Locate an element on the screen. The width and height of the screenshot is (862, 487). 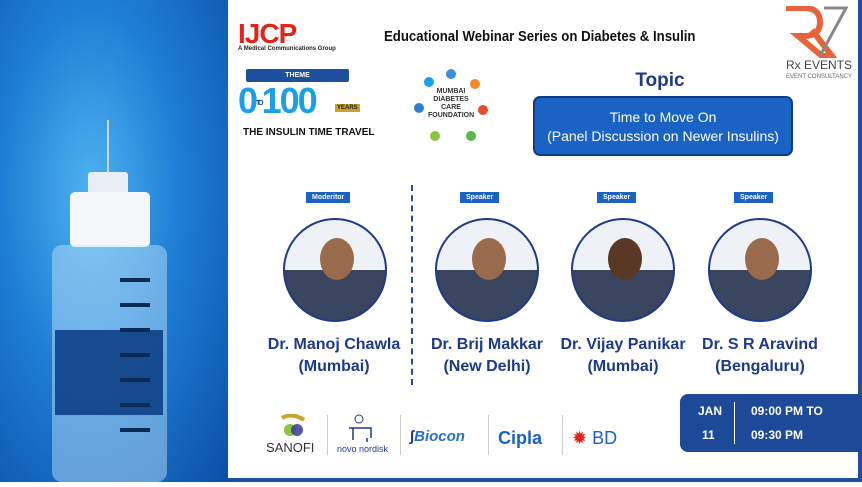
end-time: 09:30 PM is located at coordinates (777, 435).